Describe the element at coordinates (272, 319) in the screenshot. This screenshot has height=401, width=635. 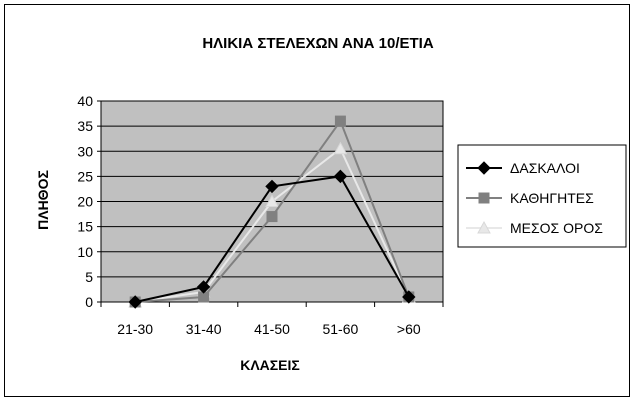
I see `x-axis-ticks: 21-30 31-40 41-50 51-60 >60` at that location.